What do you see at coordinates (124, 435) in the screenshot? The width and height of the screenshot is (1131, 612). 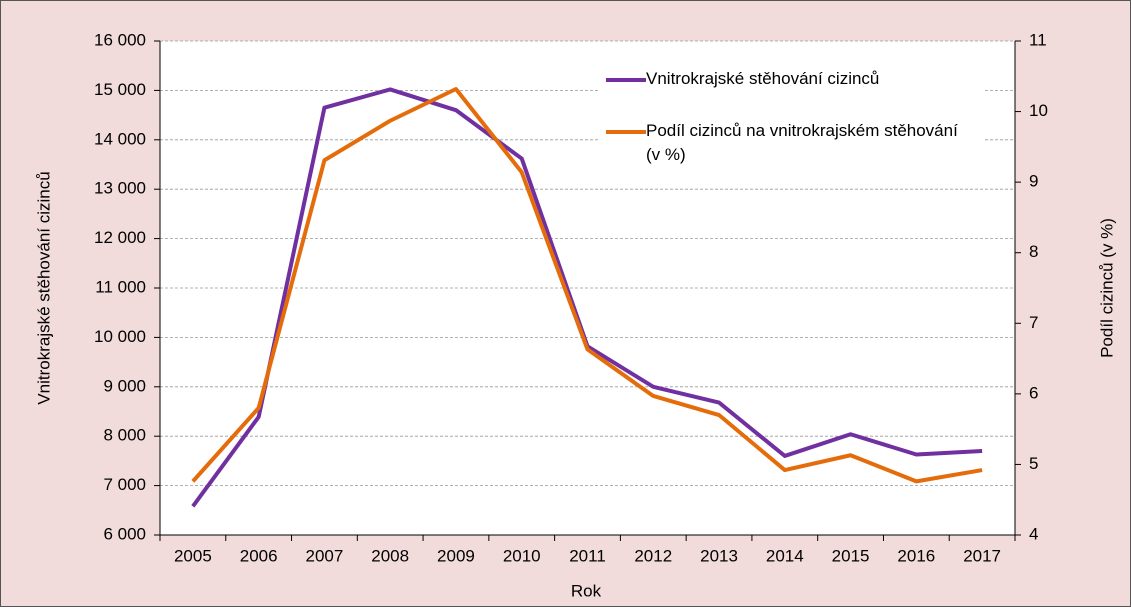 I see `y-tick-label: 8 000` at bounding box center [124, 435].